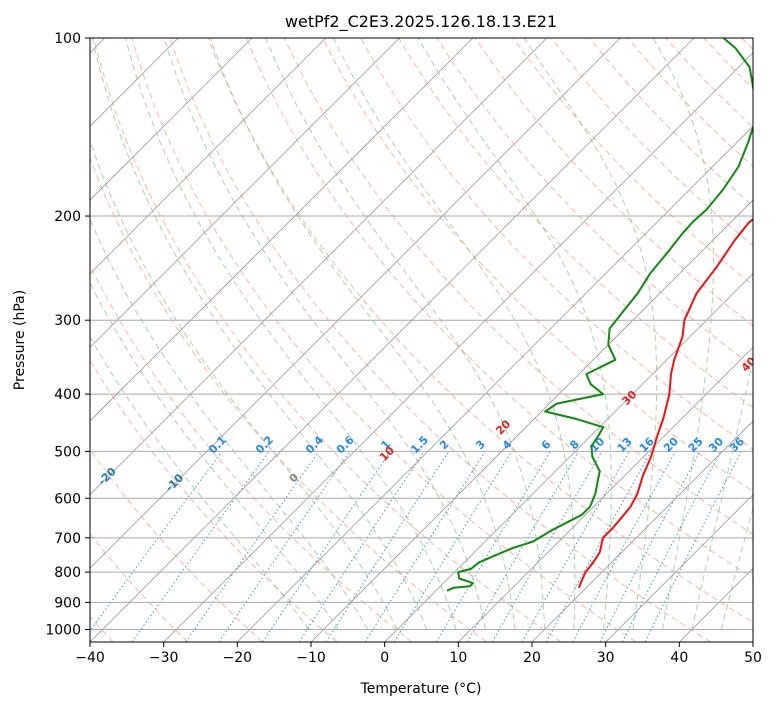 The width and height of the screenshot is (775, 708). Describe the element at coordinates (532, 658) in the screenshot. I see `x-tick-label: 20` at that location.